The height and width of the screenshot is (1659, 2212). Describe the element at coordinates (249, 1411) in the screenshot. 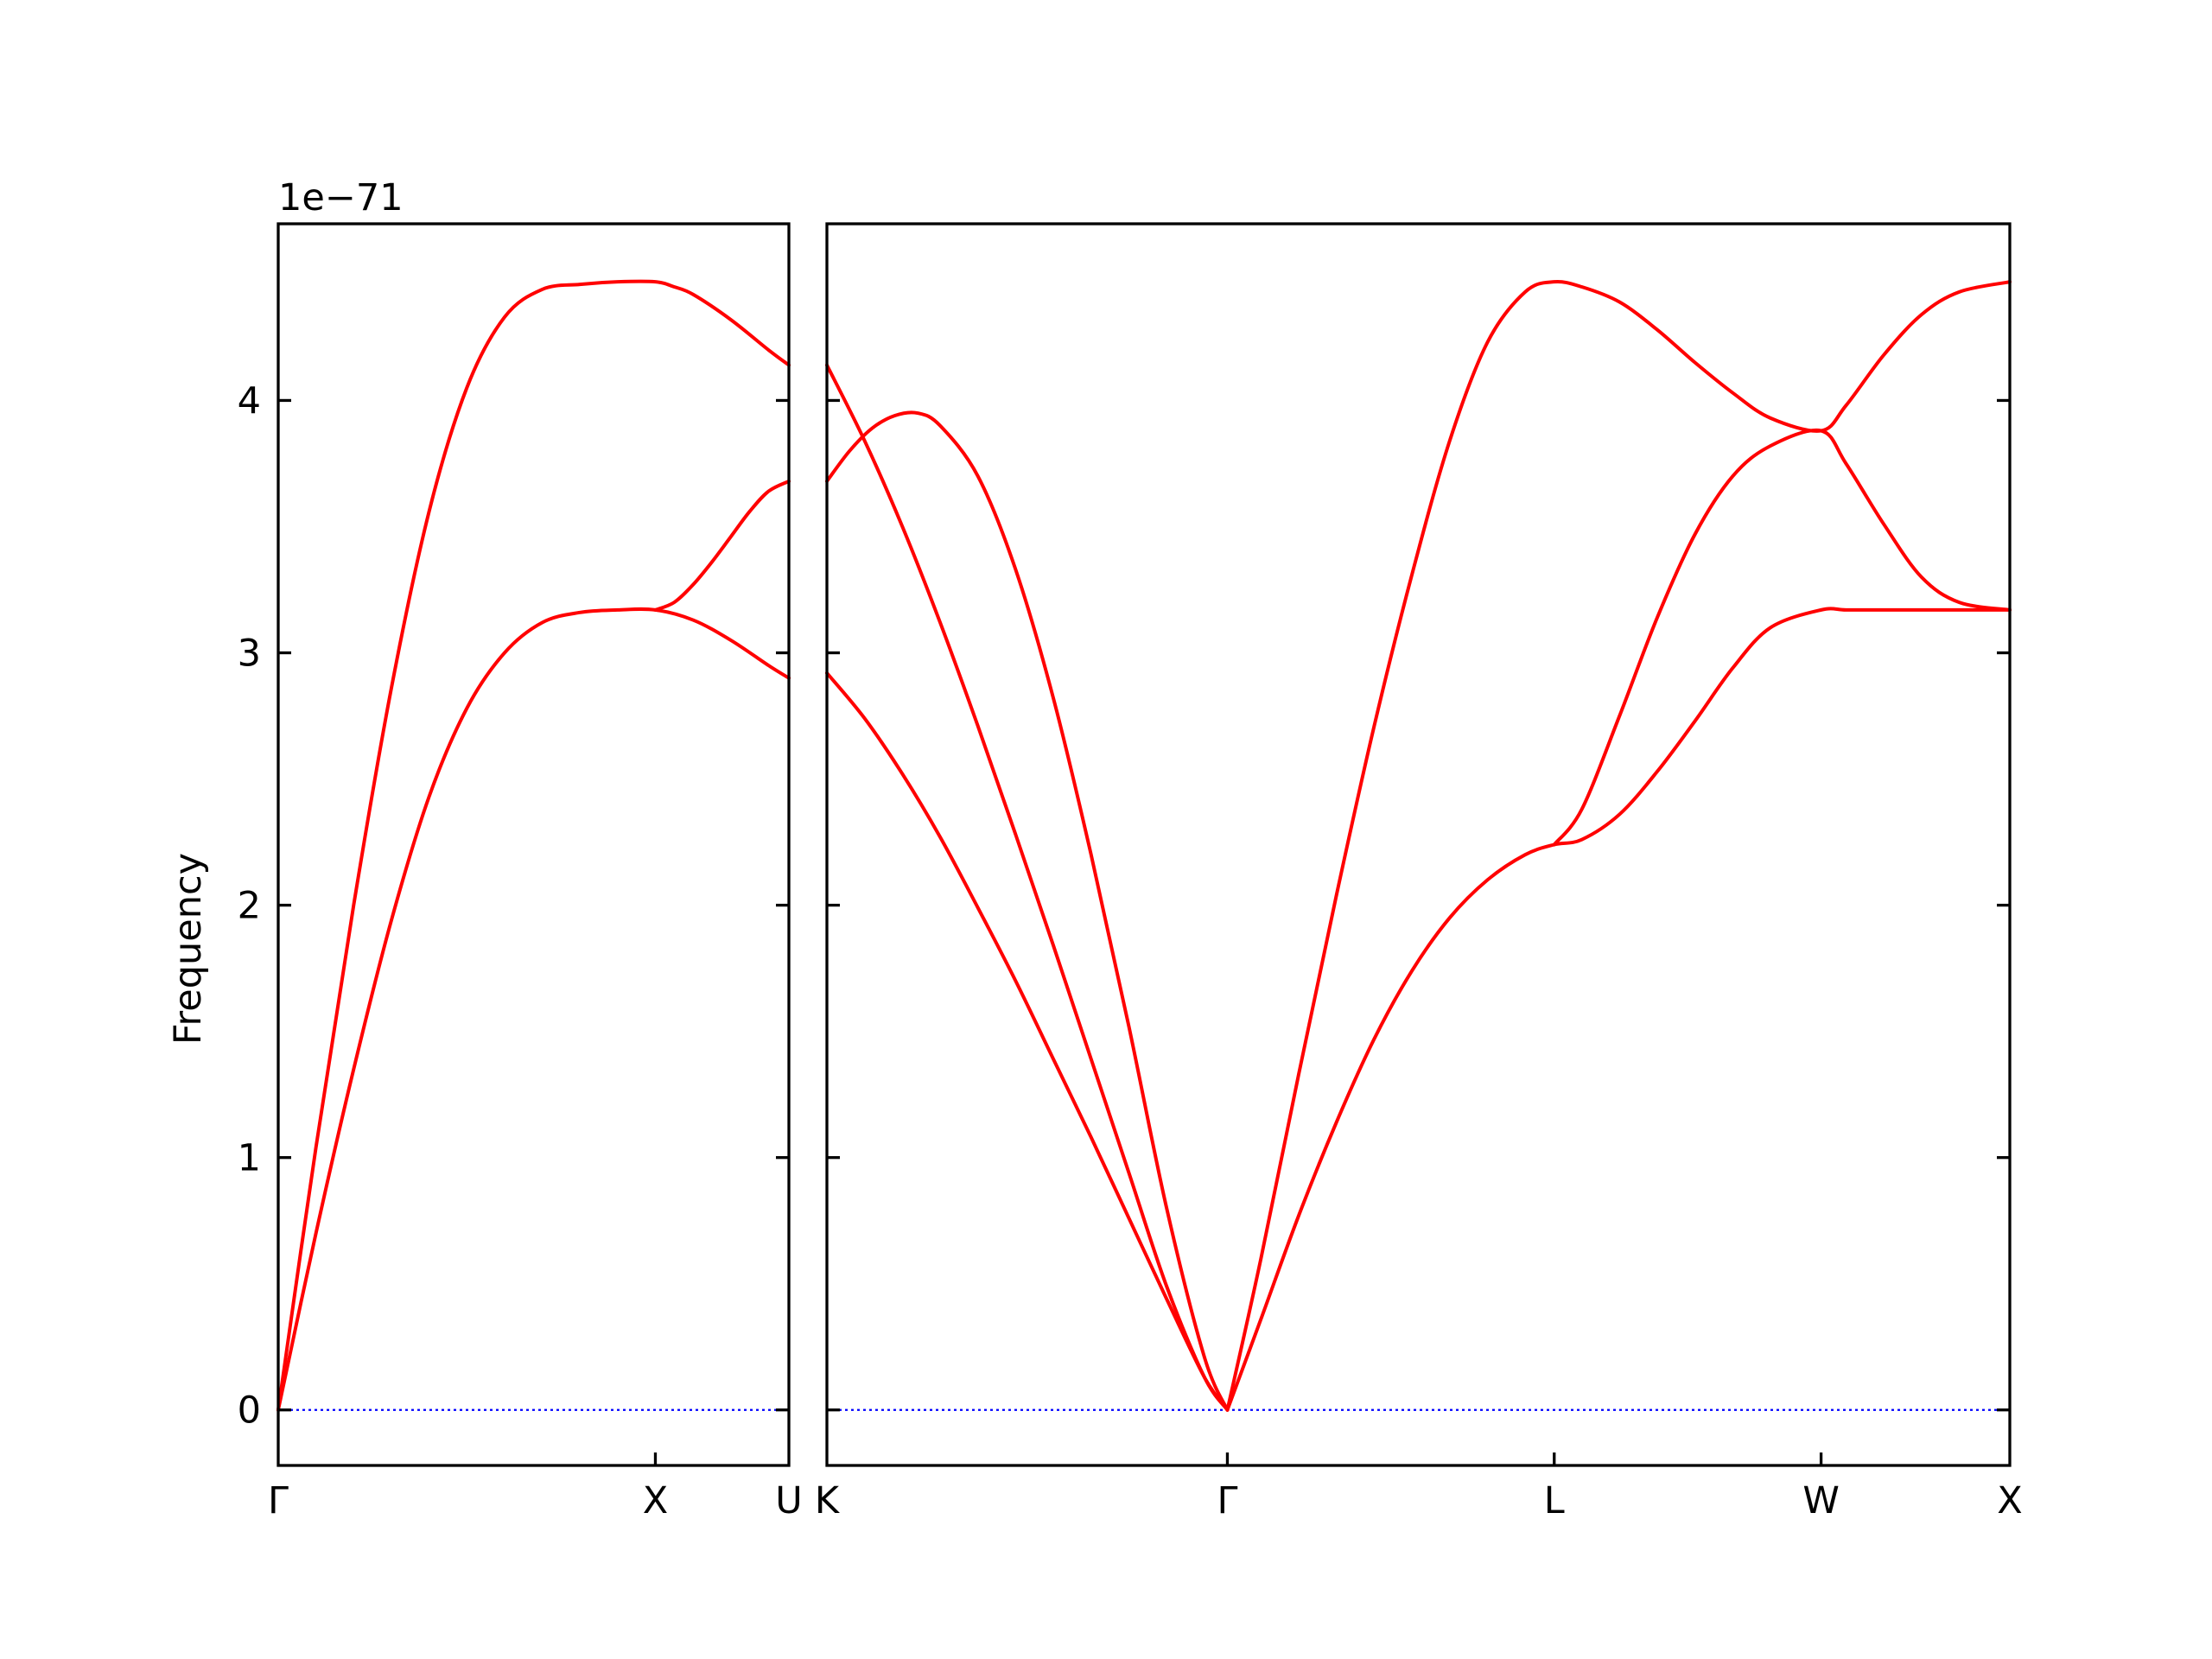

I see `y-tick-label: 0` at that location.